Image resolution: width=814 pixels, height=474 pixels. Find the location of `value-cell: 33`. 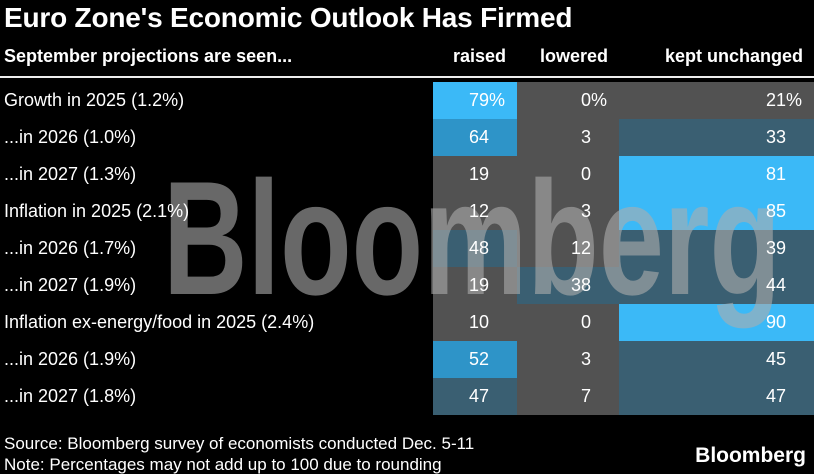

value-cell: 33 is located at coordinates (716, 137).